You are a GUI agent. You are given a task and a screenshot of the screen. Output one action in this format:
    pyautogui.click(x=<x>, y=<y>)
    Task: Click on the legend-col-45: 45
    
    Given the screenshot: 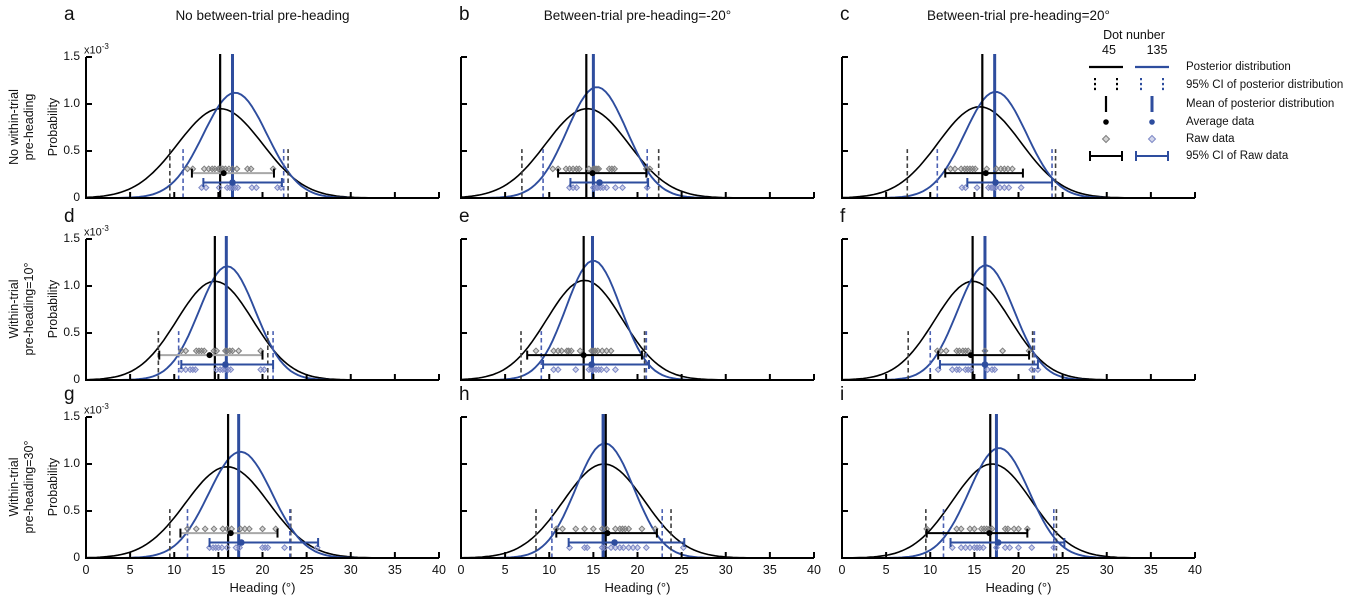 What is the action you would take?
    pyautogui.click(x=1109, y=50)
    